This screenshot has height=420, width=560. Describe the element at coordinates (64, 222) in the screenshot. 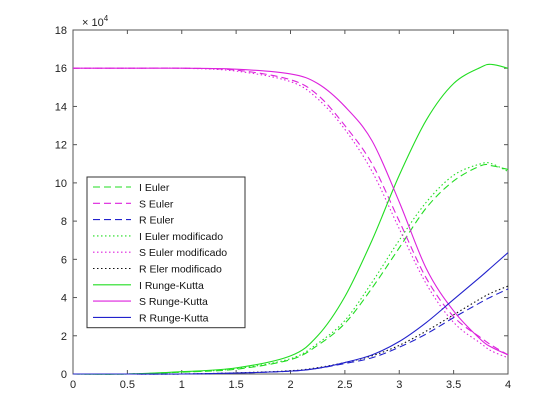

I see `y-tick-label: 8` at that location.